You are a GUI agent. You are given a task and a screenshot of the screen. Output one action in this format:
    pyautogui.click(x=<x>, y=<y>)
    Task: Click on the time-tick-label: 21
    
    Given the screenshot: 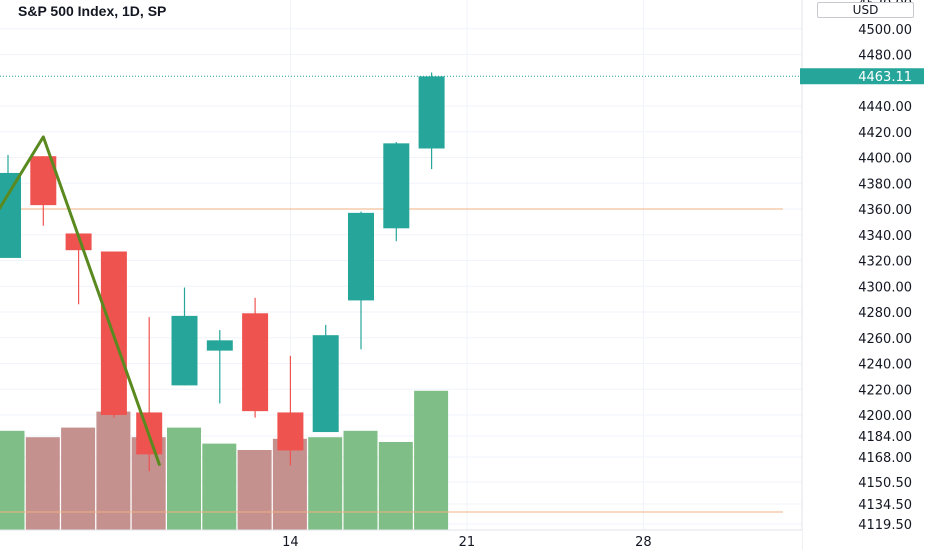 What is the action you would take?
    pyautogui.click(x=467, y=542)
    